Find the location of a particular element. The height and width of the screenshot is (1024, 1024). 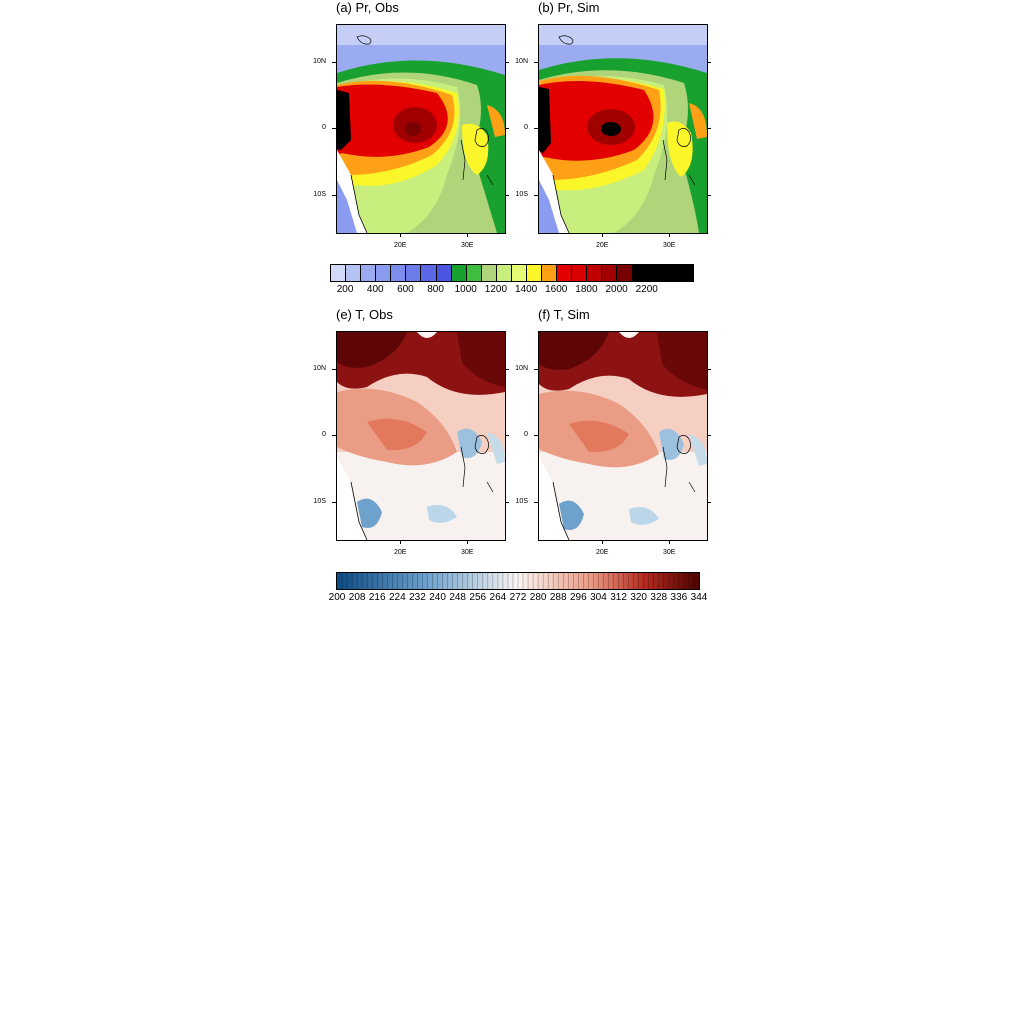

panel-title: (b) Pr, Sim is located at coordinates (569, 7).